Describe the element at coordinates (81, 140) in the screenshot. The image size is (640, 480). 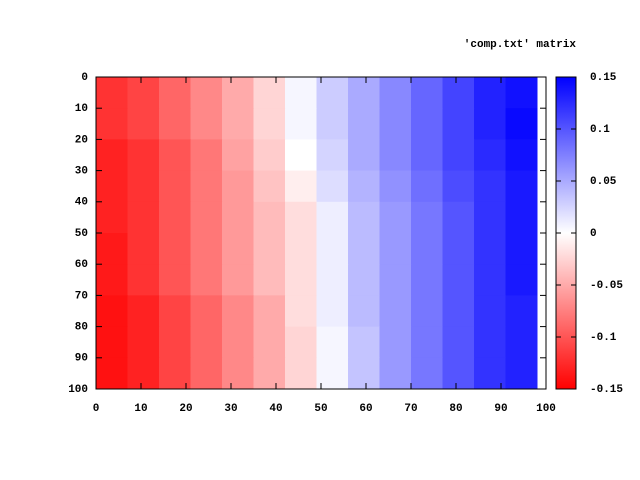
I see `y-tick-label: 20` at that location.